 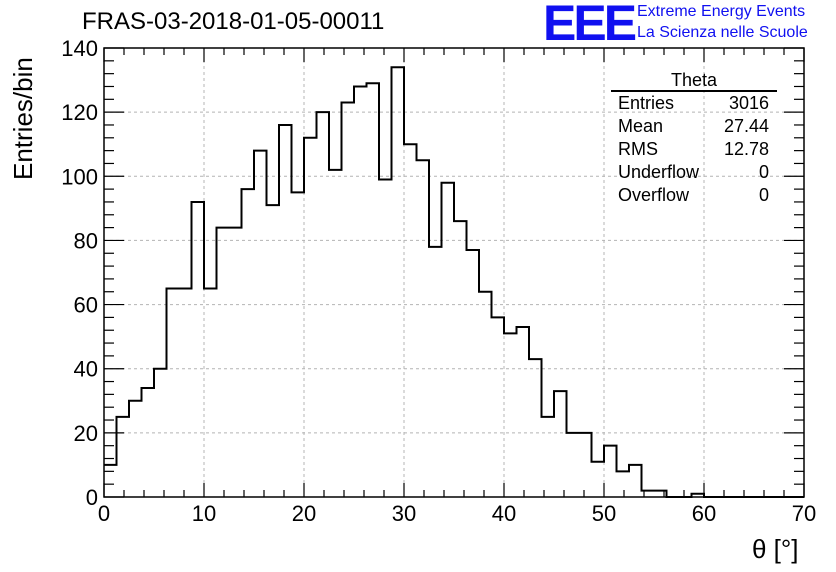 I want to click on y-tick-label: 40, so click(x=86, y=369).